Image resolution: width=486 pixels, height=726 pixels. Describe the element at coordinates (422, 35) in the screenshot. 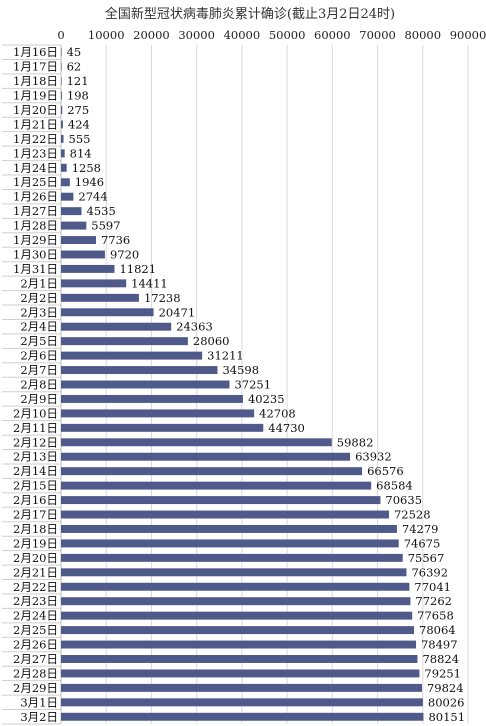

I see `x-tick-label: 80000` at that location.